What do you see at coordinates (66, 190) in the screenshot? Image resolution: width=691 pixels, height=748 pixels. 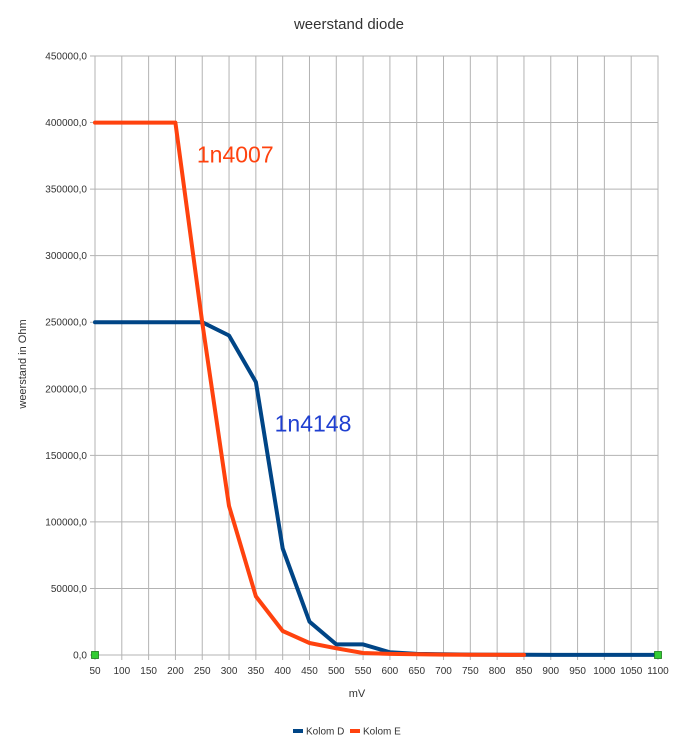 I see `y-tick-label: 350000,0` at bounding box center [66, 190].